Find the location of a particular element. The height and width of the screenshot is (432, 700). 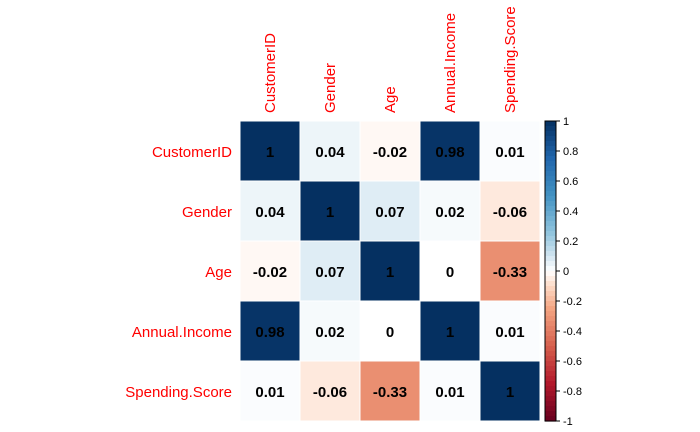

cell-value-label: 0.98 is located at coordinates (449, 152).